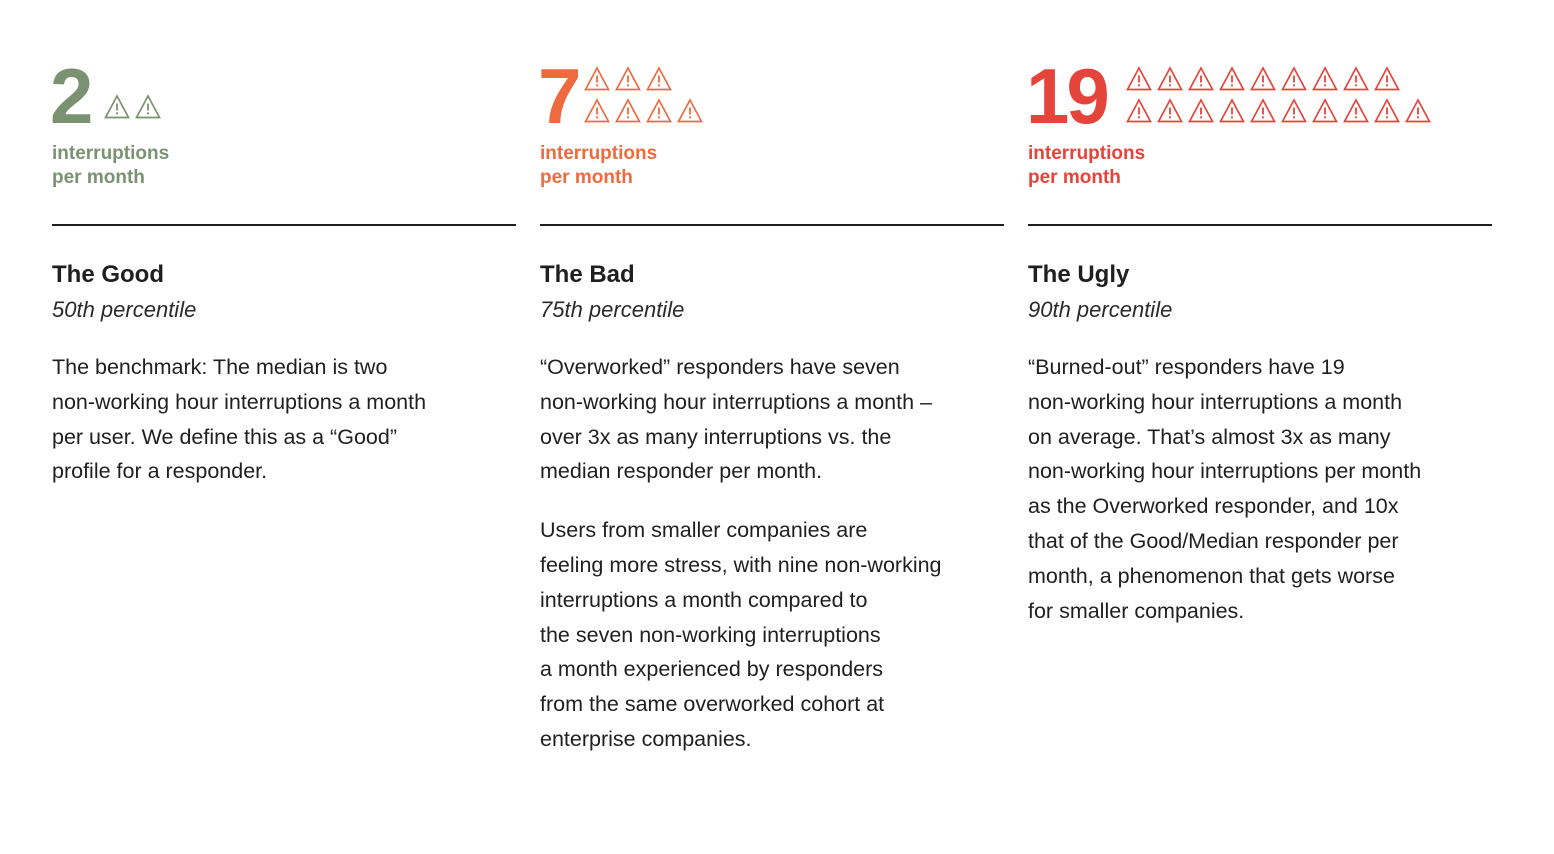 The image size is (1554, 854). I want to click on text-line: a month experienced by responders, so click(712, 669).